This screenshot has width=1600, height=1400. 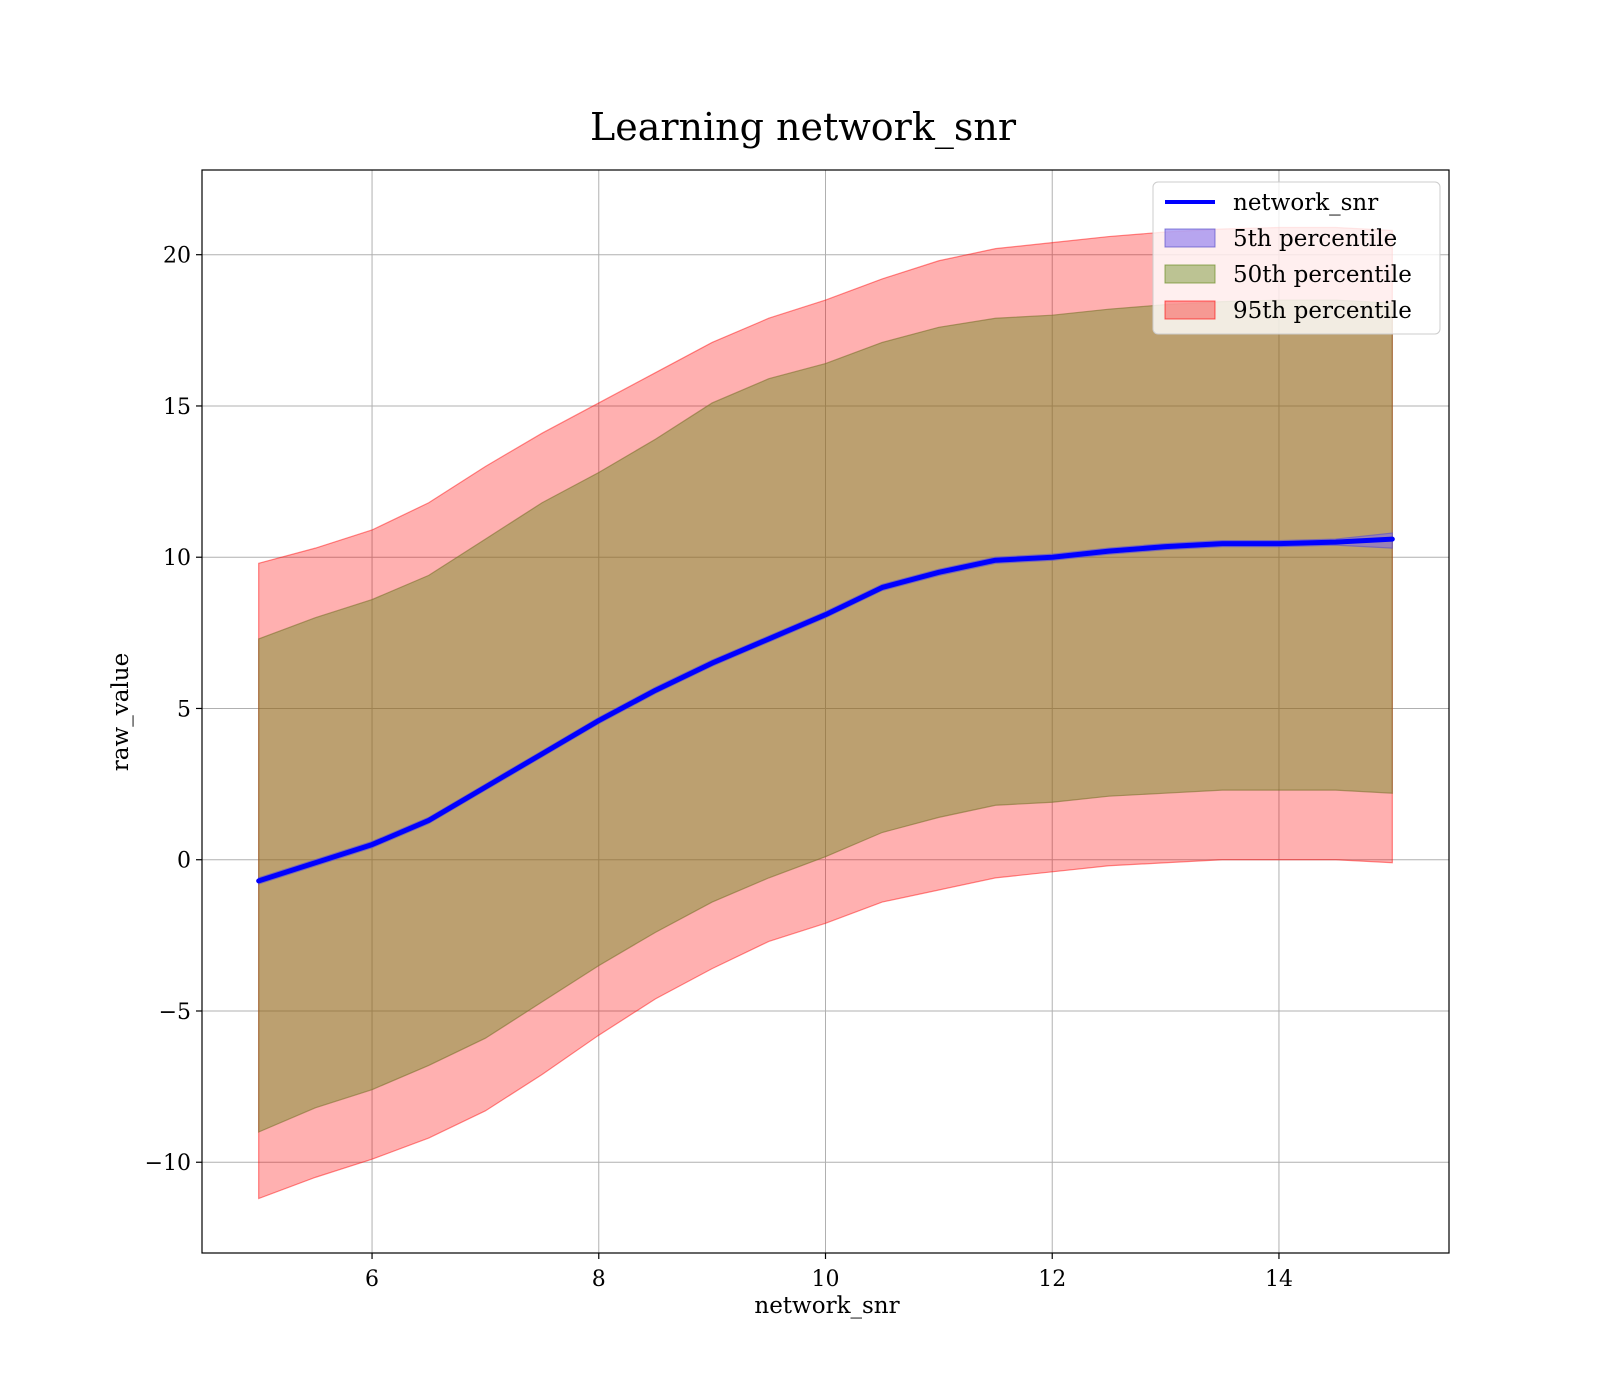 I want to click on y-tick-label: −10, so click(x=168, y=1163).